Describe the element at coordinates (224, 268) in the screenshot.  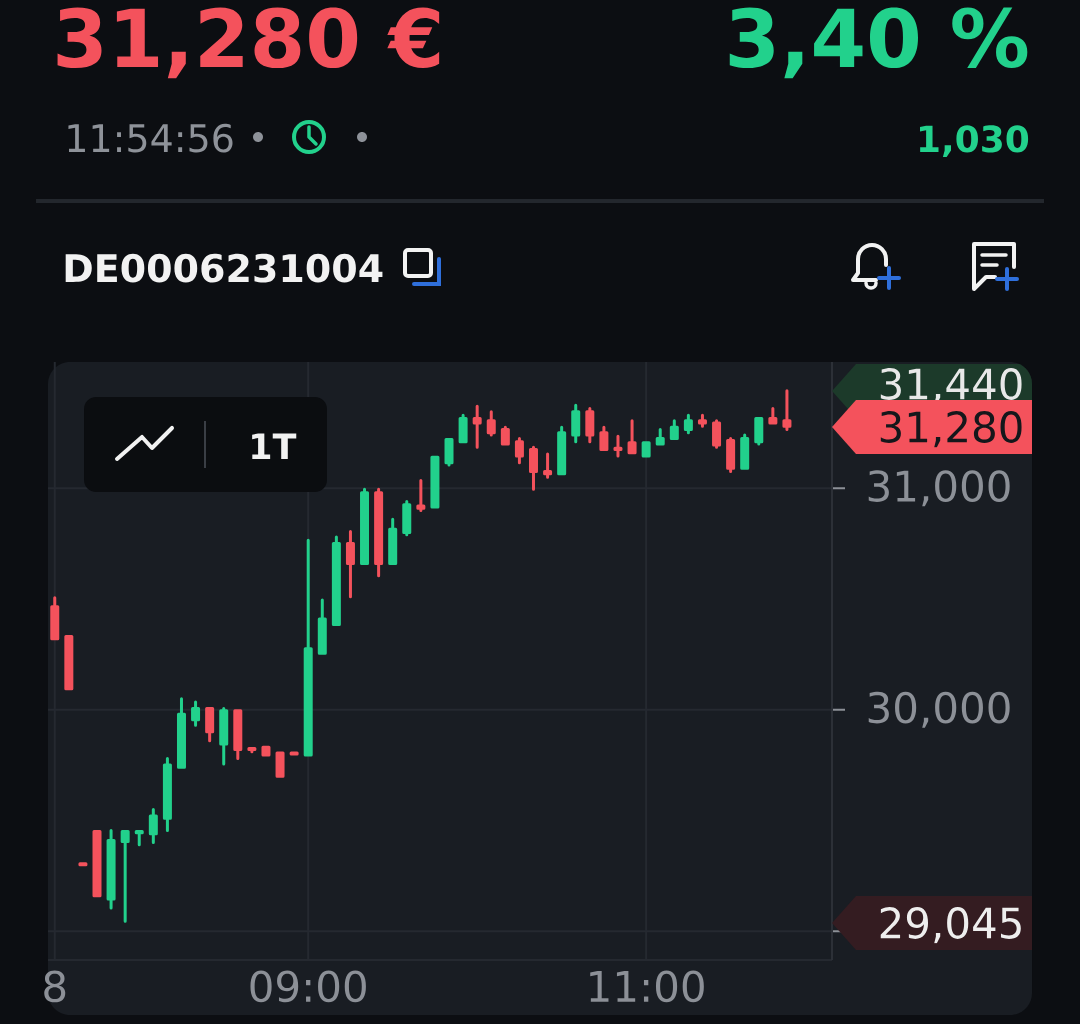
I see `chart-title: DE0006231004` at that location.